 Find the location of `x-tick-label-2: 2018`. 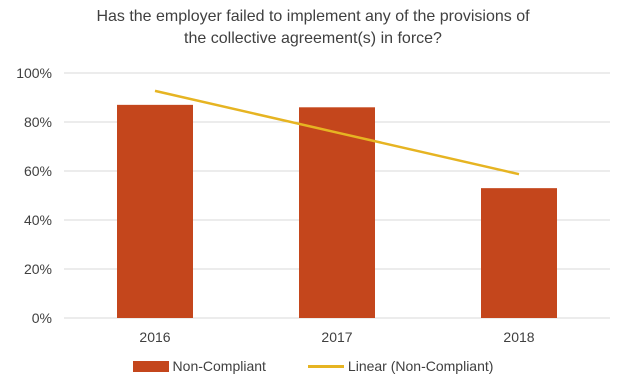

x-tick-label-2: 2018 is located at coordinates (518, 337).